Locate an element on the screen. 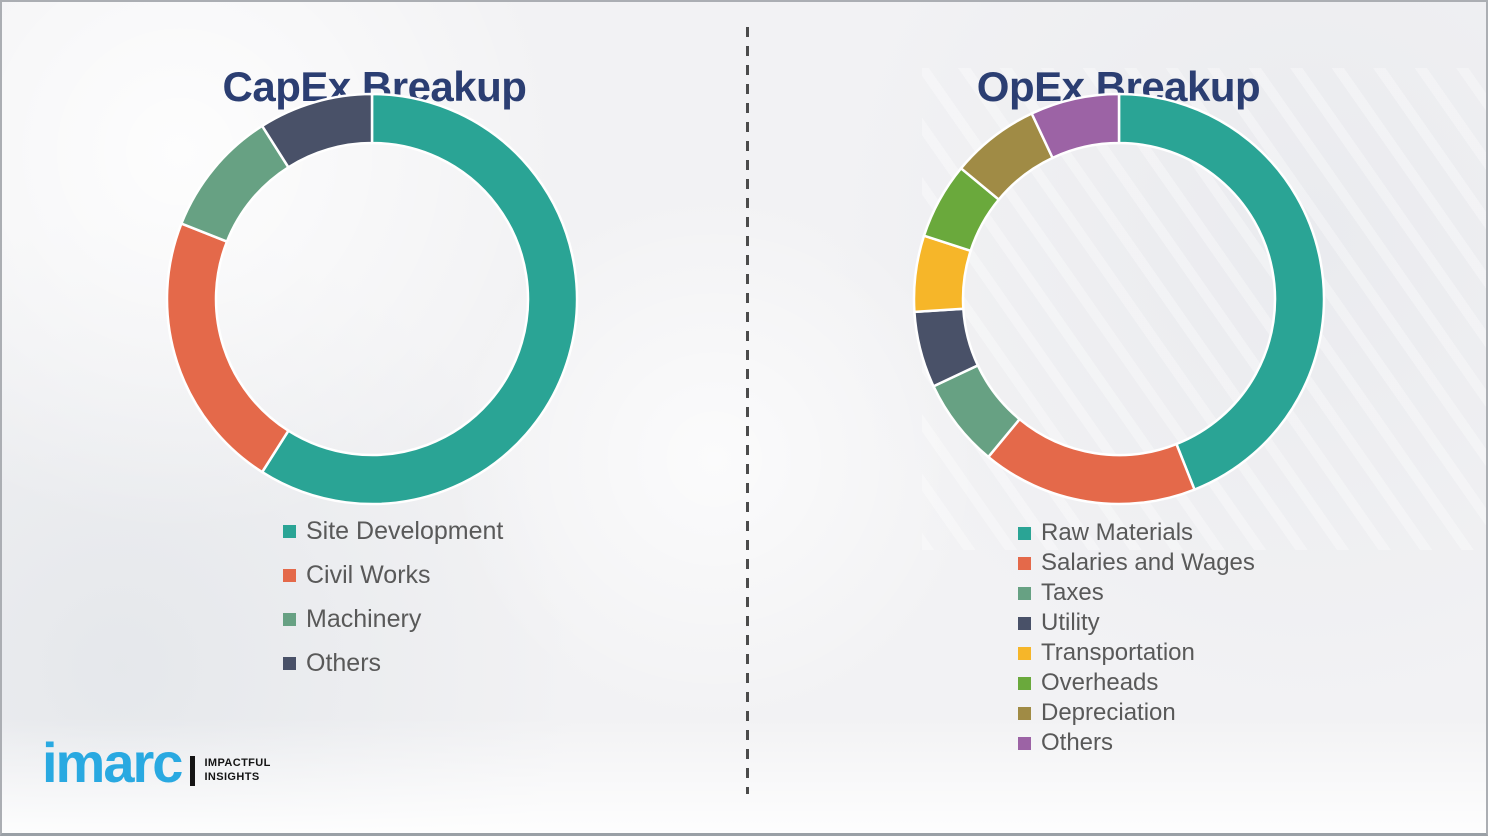 Image resolution: width=1488 pixels, height=836 pixels. legend-label: Civil Works is located at coordinates (368, 574).